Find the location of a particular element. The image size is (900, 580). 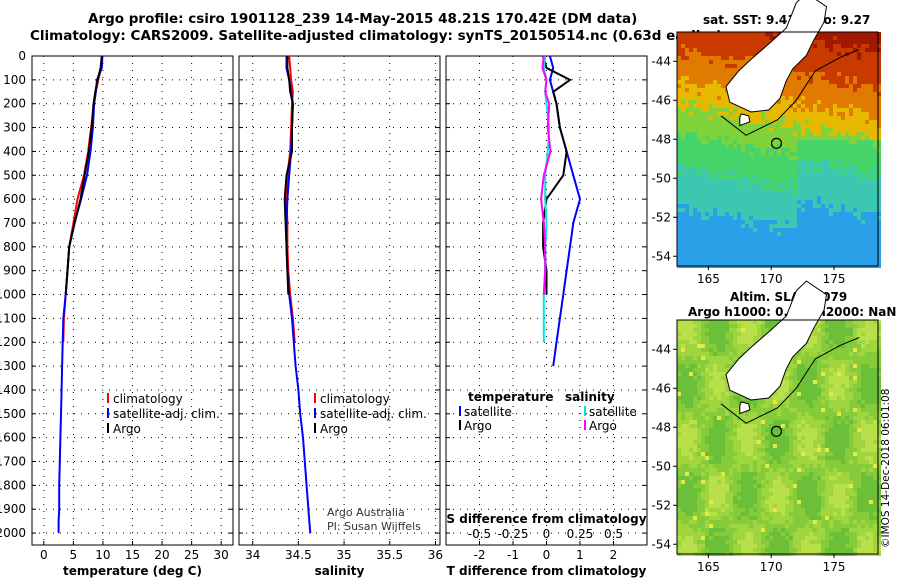

depth-tick-label: 0 is located at coordinates (22, 56).